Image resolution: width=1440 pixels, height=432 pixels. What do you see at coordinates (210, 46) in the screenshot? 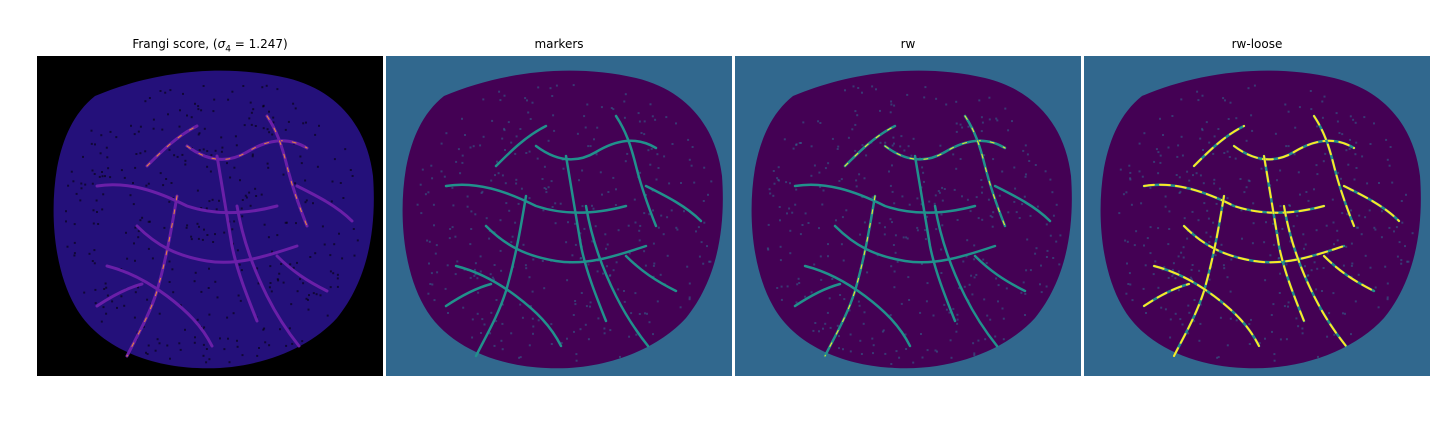
I see `panel-title-frangi: Frangi score, (σ4 = 1.247)` at bounding box center [210, 46].